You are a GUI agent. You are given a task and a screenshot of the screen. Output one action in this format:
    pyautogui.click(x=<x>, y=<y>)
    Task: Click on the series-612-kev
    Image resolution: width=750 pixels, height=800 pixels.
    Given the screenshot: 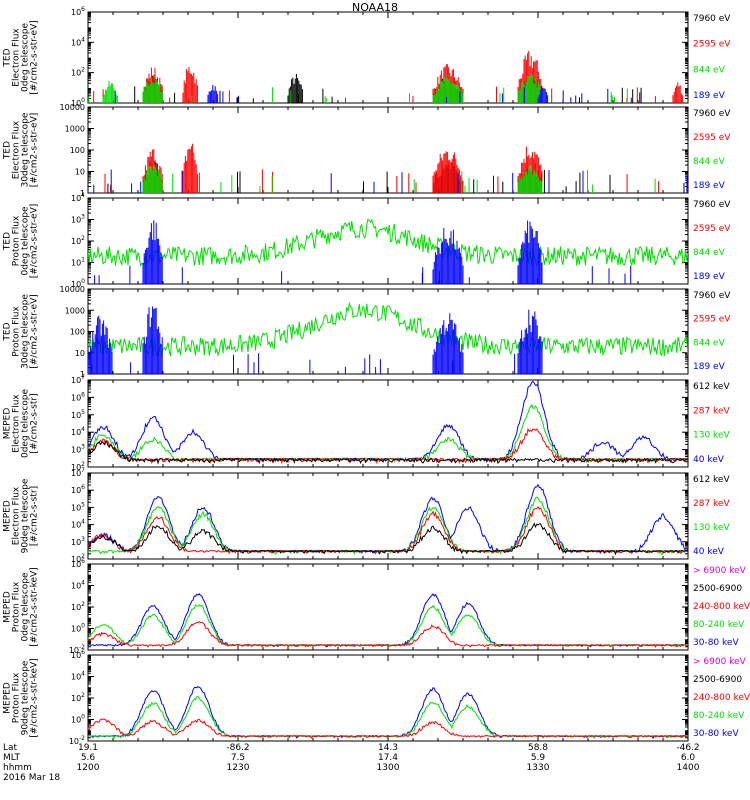 What is the action you would take?
    pyautogui.click(x=388, y=539)
    